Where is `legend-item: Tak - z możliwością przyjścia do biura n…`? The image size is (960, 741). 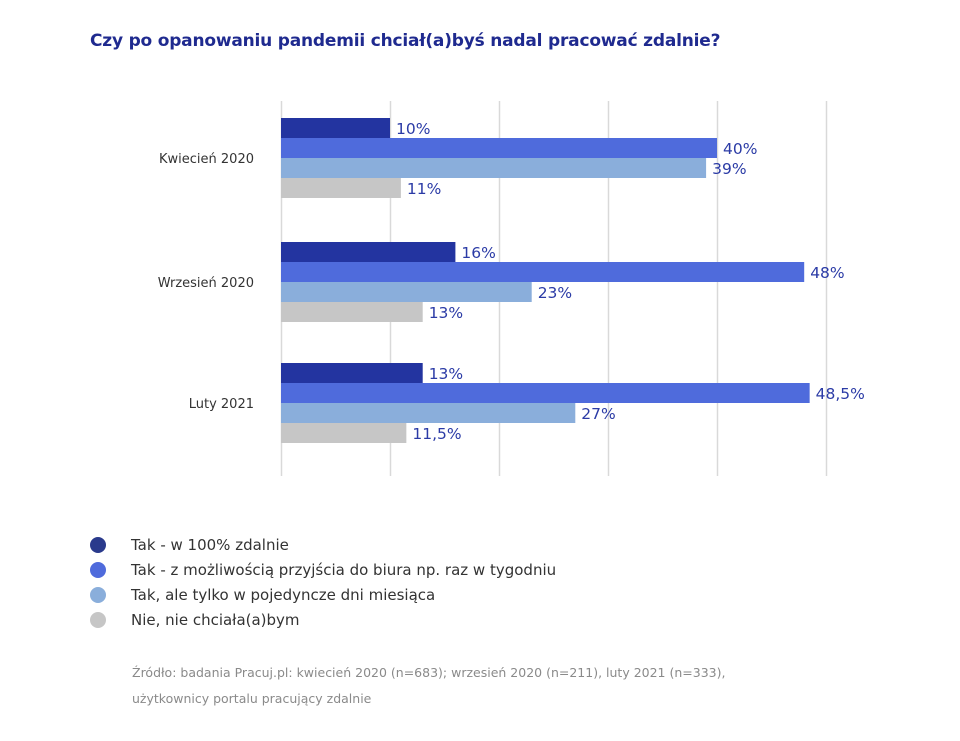 legend-item: Tak - z możliwością przyjścia do biura n… is located at coordinates (323, 569).